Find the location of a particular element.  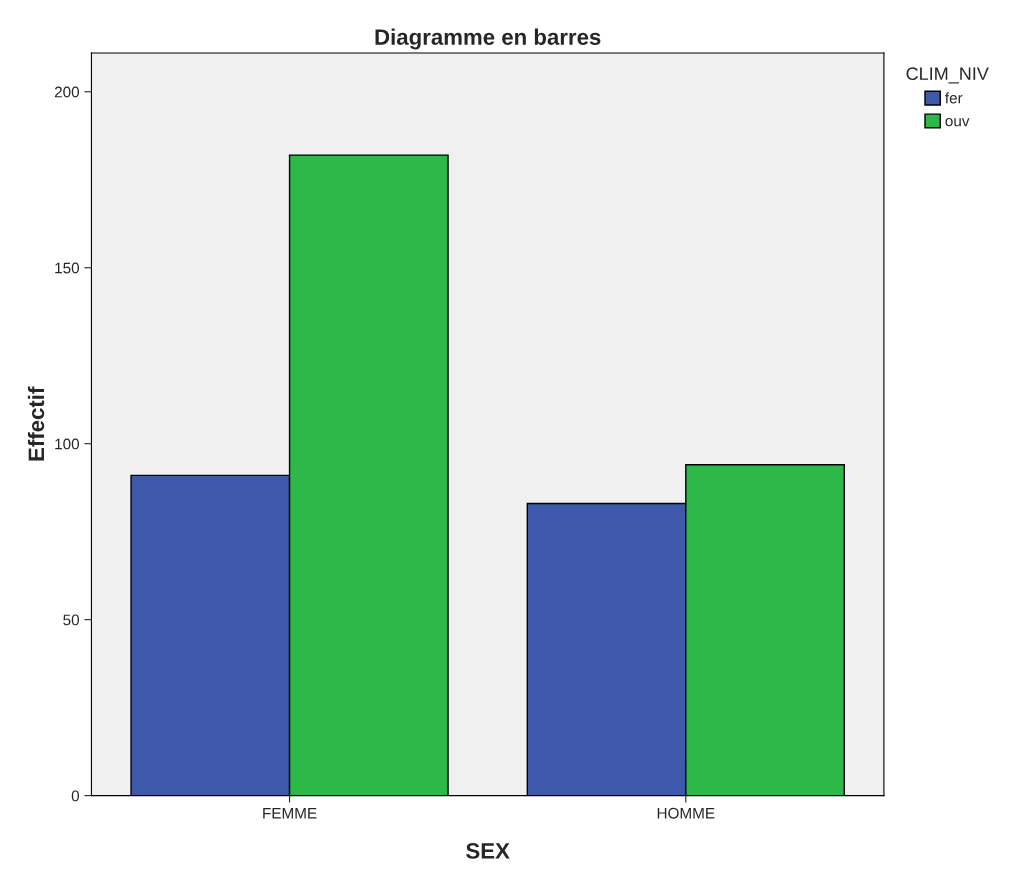

chart-title: Diagramme en barres is located at coordinates (488, 39).